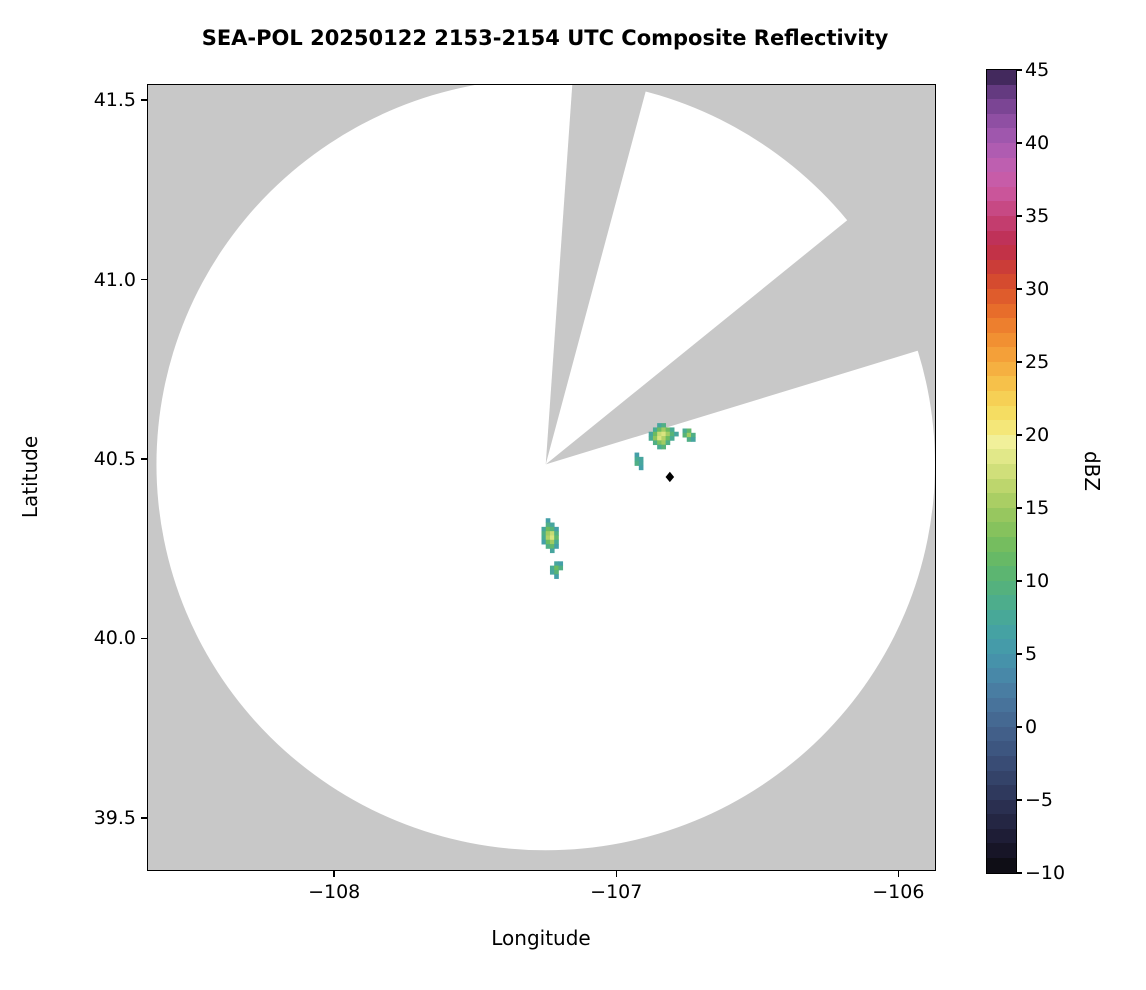 This screenshot has height=990, width=1146. I want to click on y-tick-mark, so click(144, 638).